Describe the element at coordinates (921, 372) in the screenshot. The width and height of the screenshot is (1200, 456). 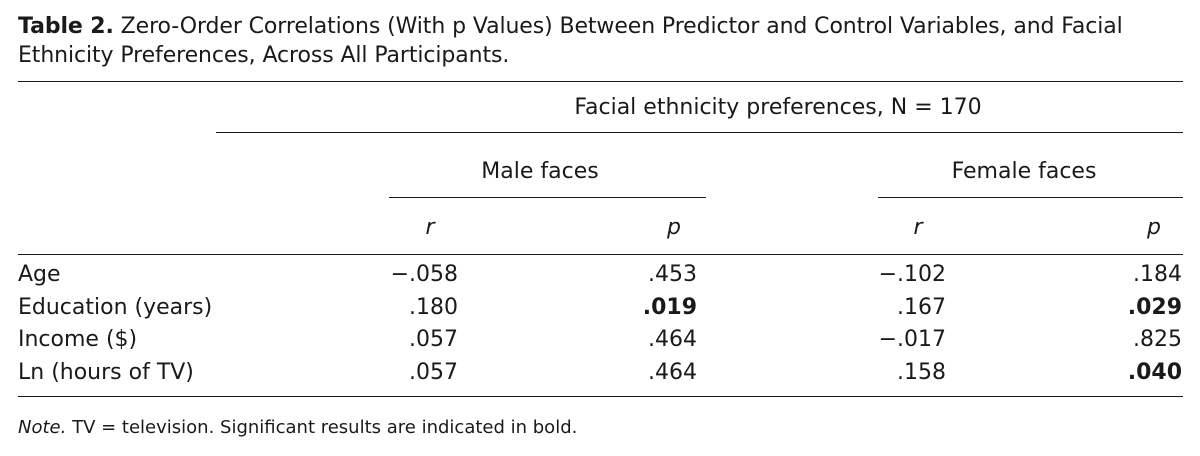
I see `table-cell: .158` at that location.